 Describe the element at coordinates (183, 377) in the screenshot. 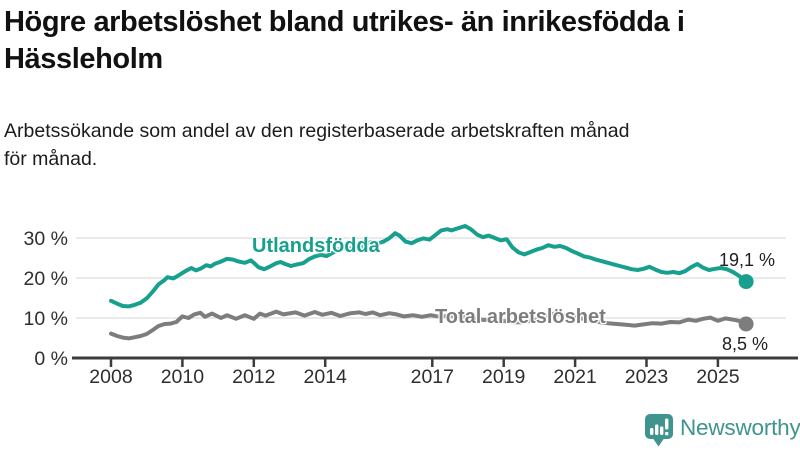

I see `x-tick-label-2010: 2010` at that location.